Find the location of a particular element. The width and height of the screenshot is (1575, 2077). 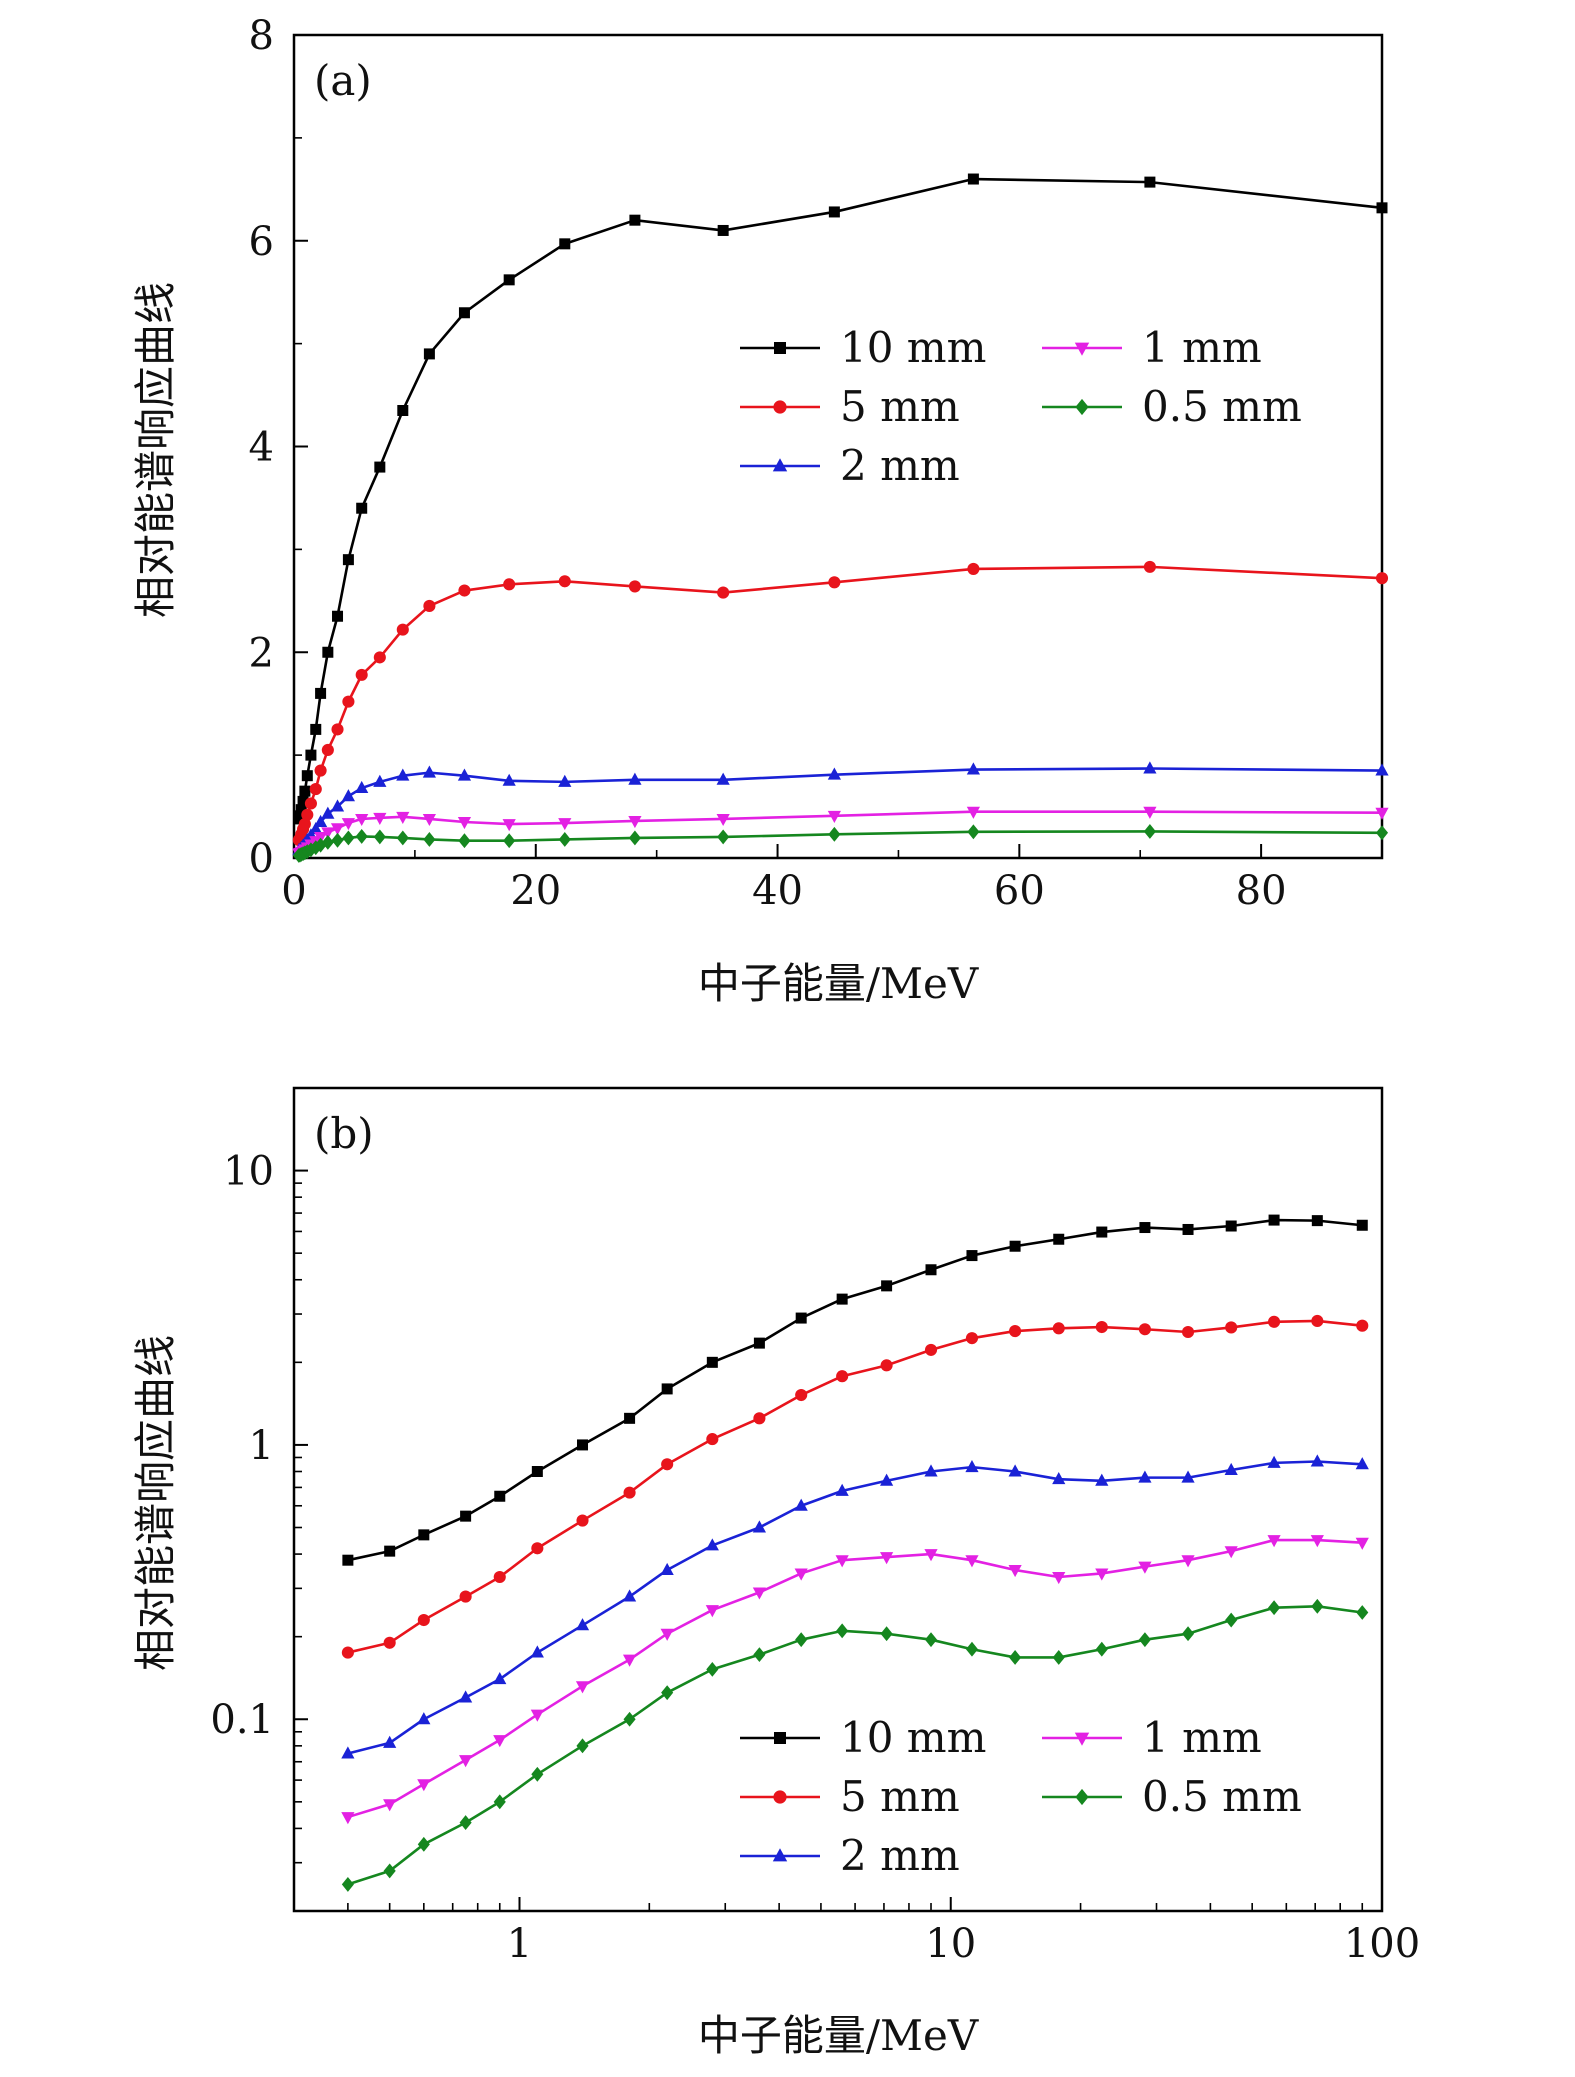

x-tick-label: 10 is located at coordinates (950, 1944).